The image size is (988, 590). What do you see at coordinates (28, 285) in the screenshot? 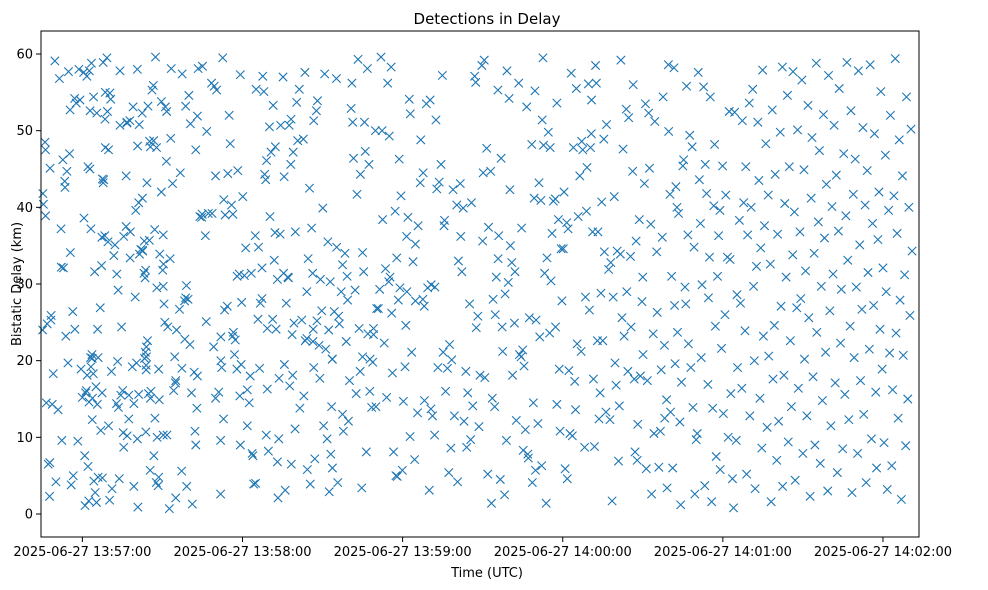
I see `y-axis-ticks: 0 10 20 30 40 50 60` at bounding box center [28, 285].